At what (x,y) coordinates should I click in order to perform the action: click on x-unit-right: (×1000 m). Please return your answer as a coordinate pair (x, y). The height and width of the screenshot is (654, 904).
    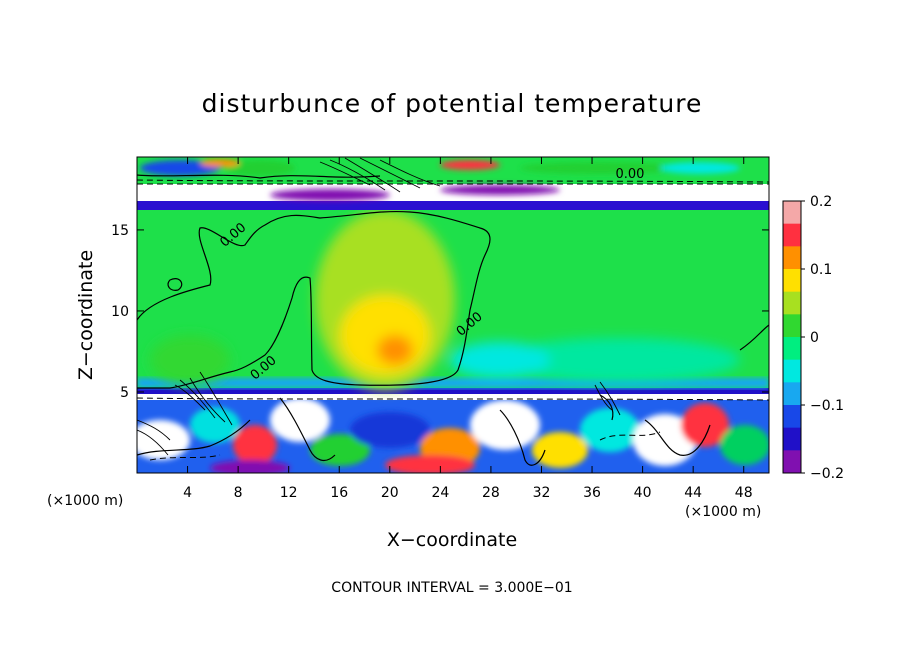
    Looking at the image, I should click on (723, 512).